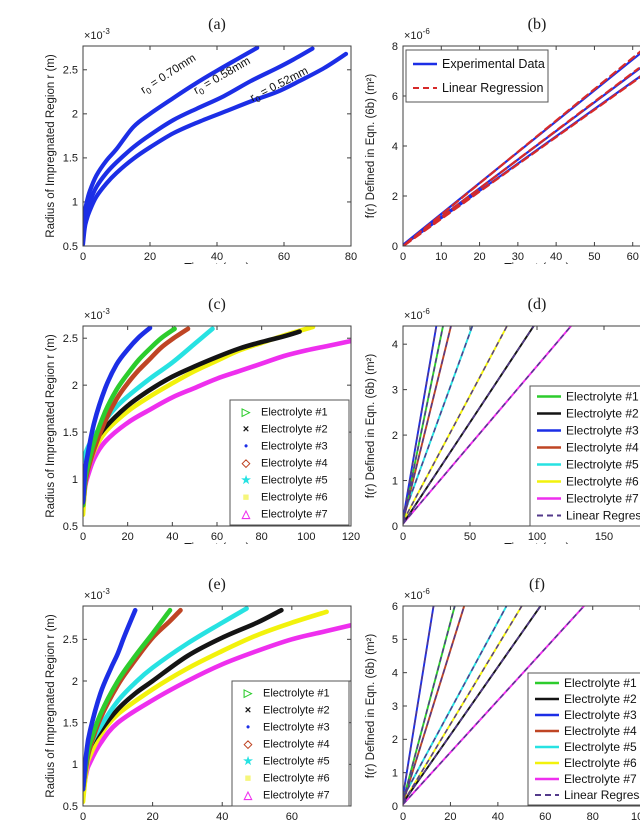  What do you see at coordinates (246, 446) in the screenshot?
I see `legend-marker-icon: •` at bounding box center [246, 446].